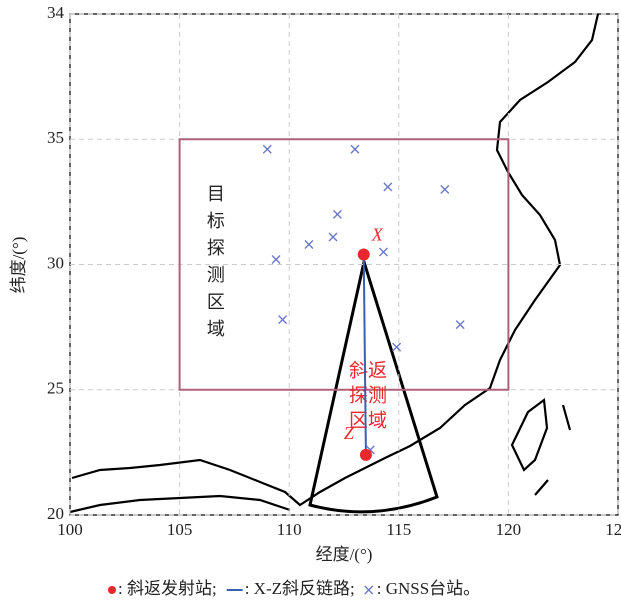 This screenshot has width=621, height=606. What do you see at coordinates (377, 235) in the screenshot?
I see `station-label: X` at bounding box center [377, 235].